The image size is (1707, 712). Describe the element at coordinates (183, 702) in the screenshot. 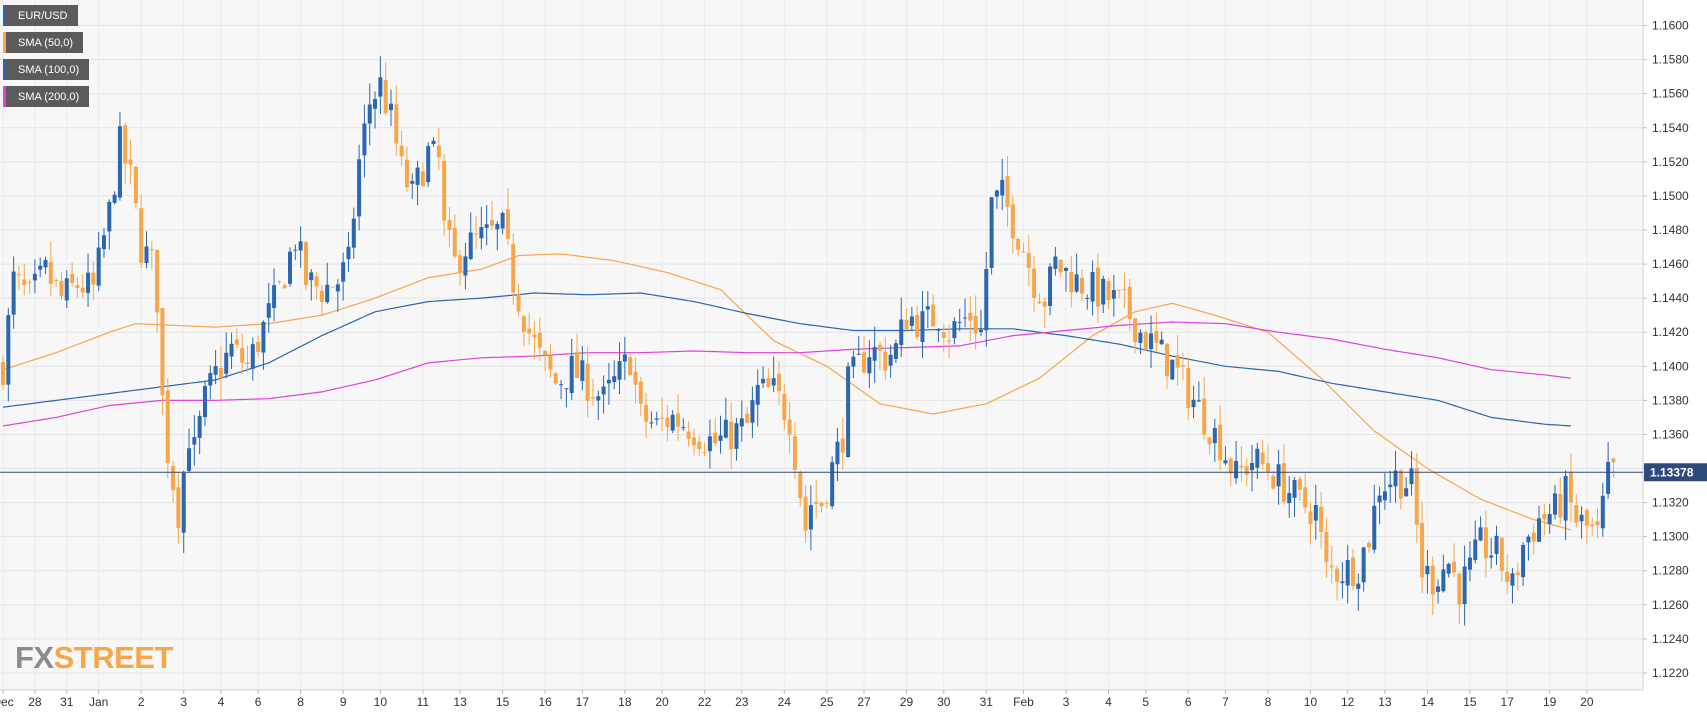

I see `x-tick-label: 3` at that location.